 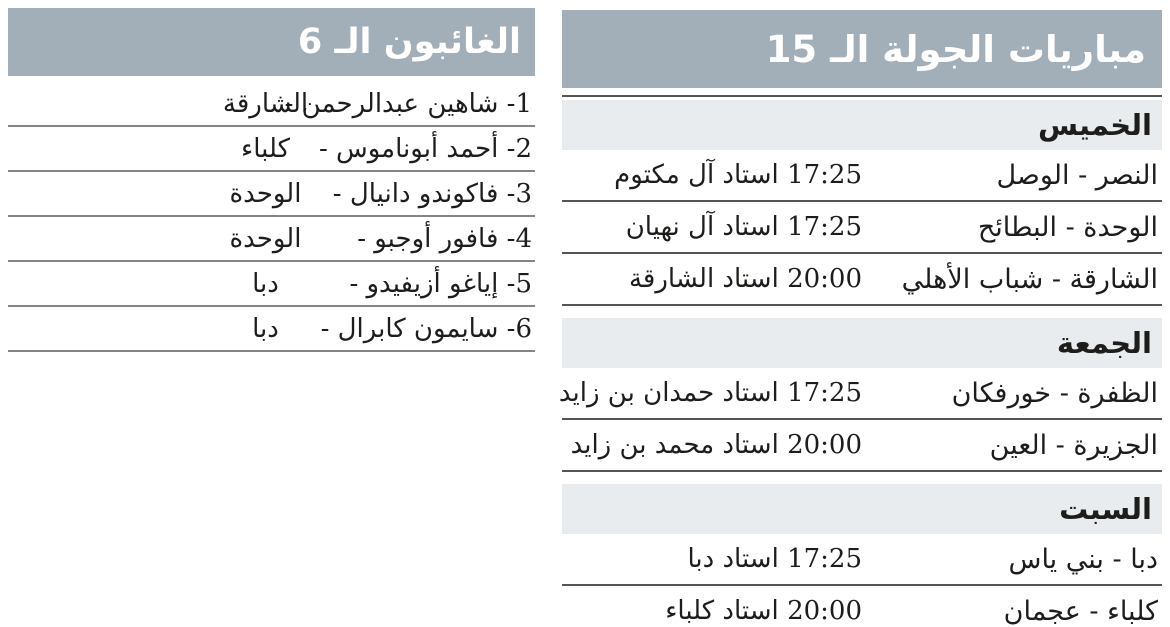 I want to click on match-time-venue: 20:00 استاد محمد بن زايد, so click(x=716, y=445).